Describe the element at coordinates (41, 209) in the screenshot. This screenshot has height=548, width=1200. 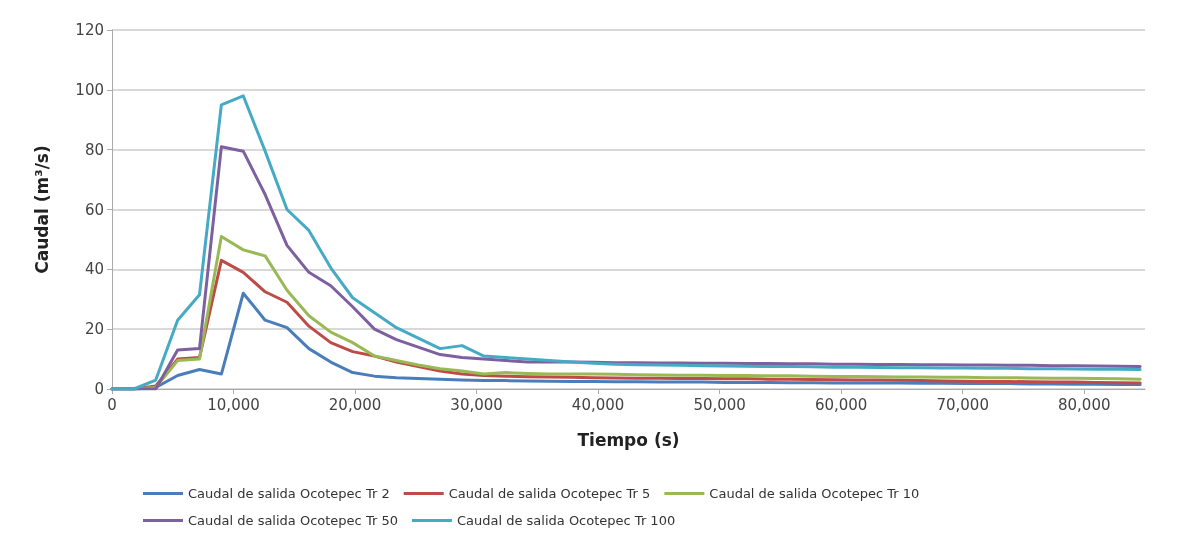
I see `y-axis-title: Caudal (m³/s)` at that location.